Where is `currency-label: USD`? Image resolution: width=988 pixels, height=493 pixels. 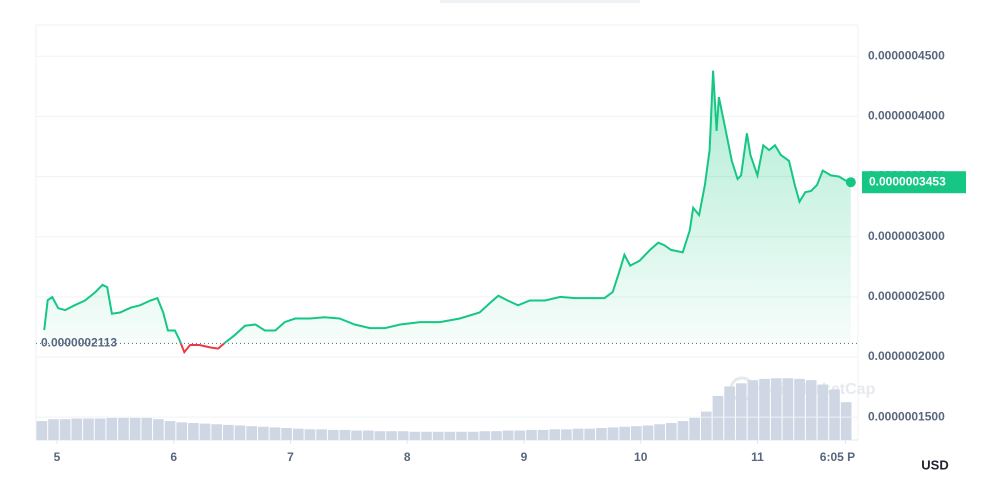
currency-label: USD is located at coordinates (934, 464).